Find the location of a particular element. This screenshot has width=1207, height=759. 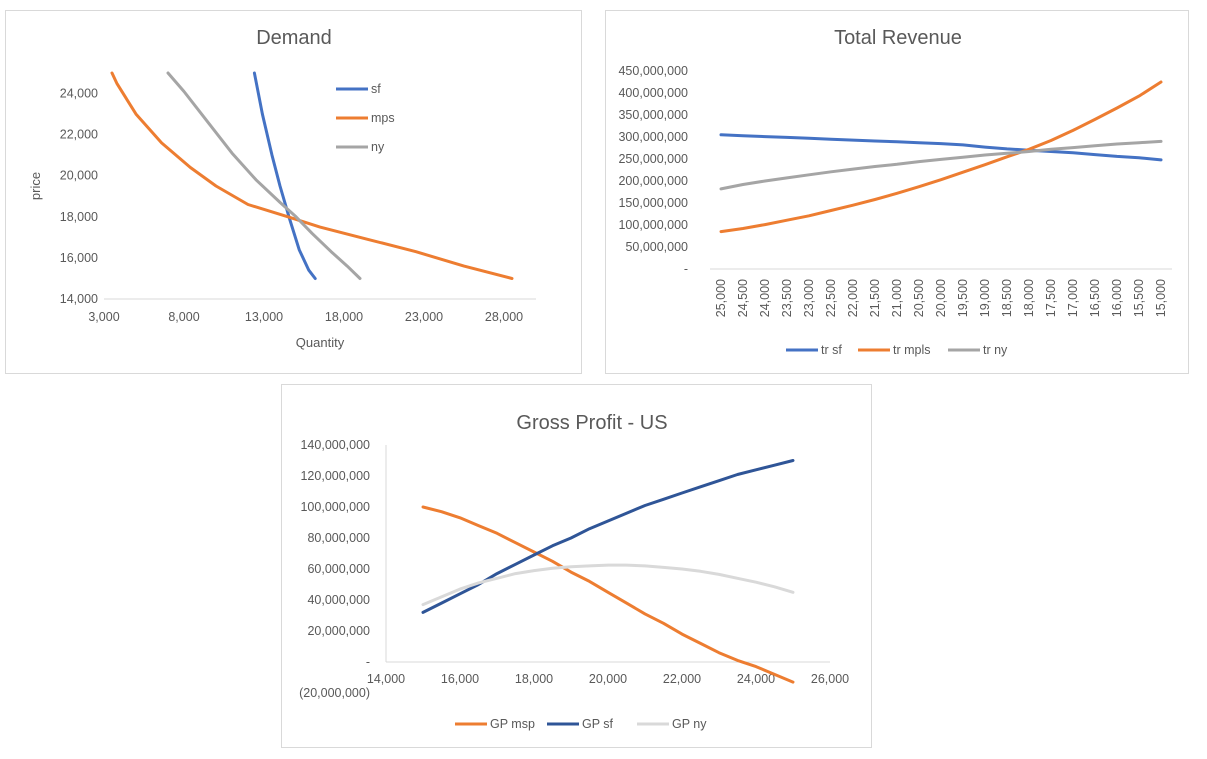

series-line-mps is located at coordinates (312, 175).